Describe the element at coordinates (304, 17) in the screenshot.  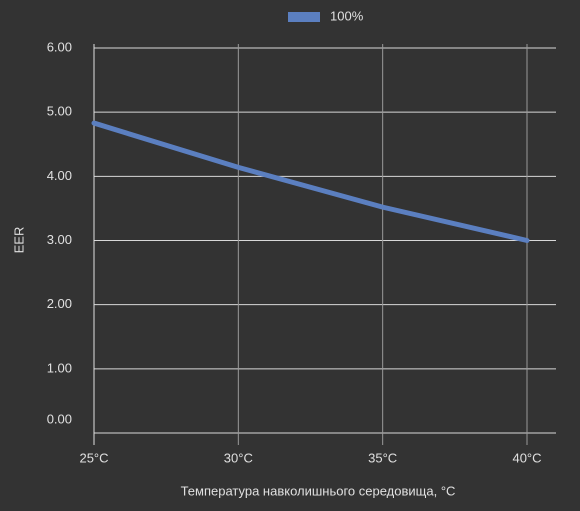
I see `legend-swatch` at that location.